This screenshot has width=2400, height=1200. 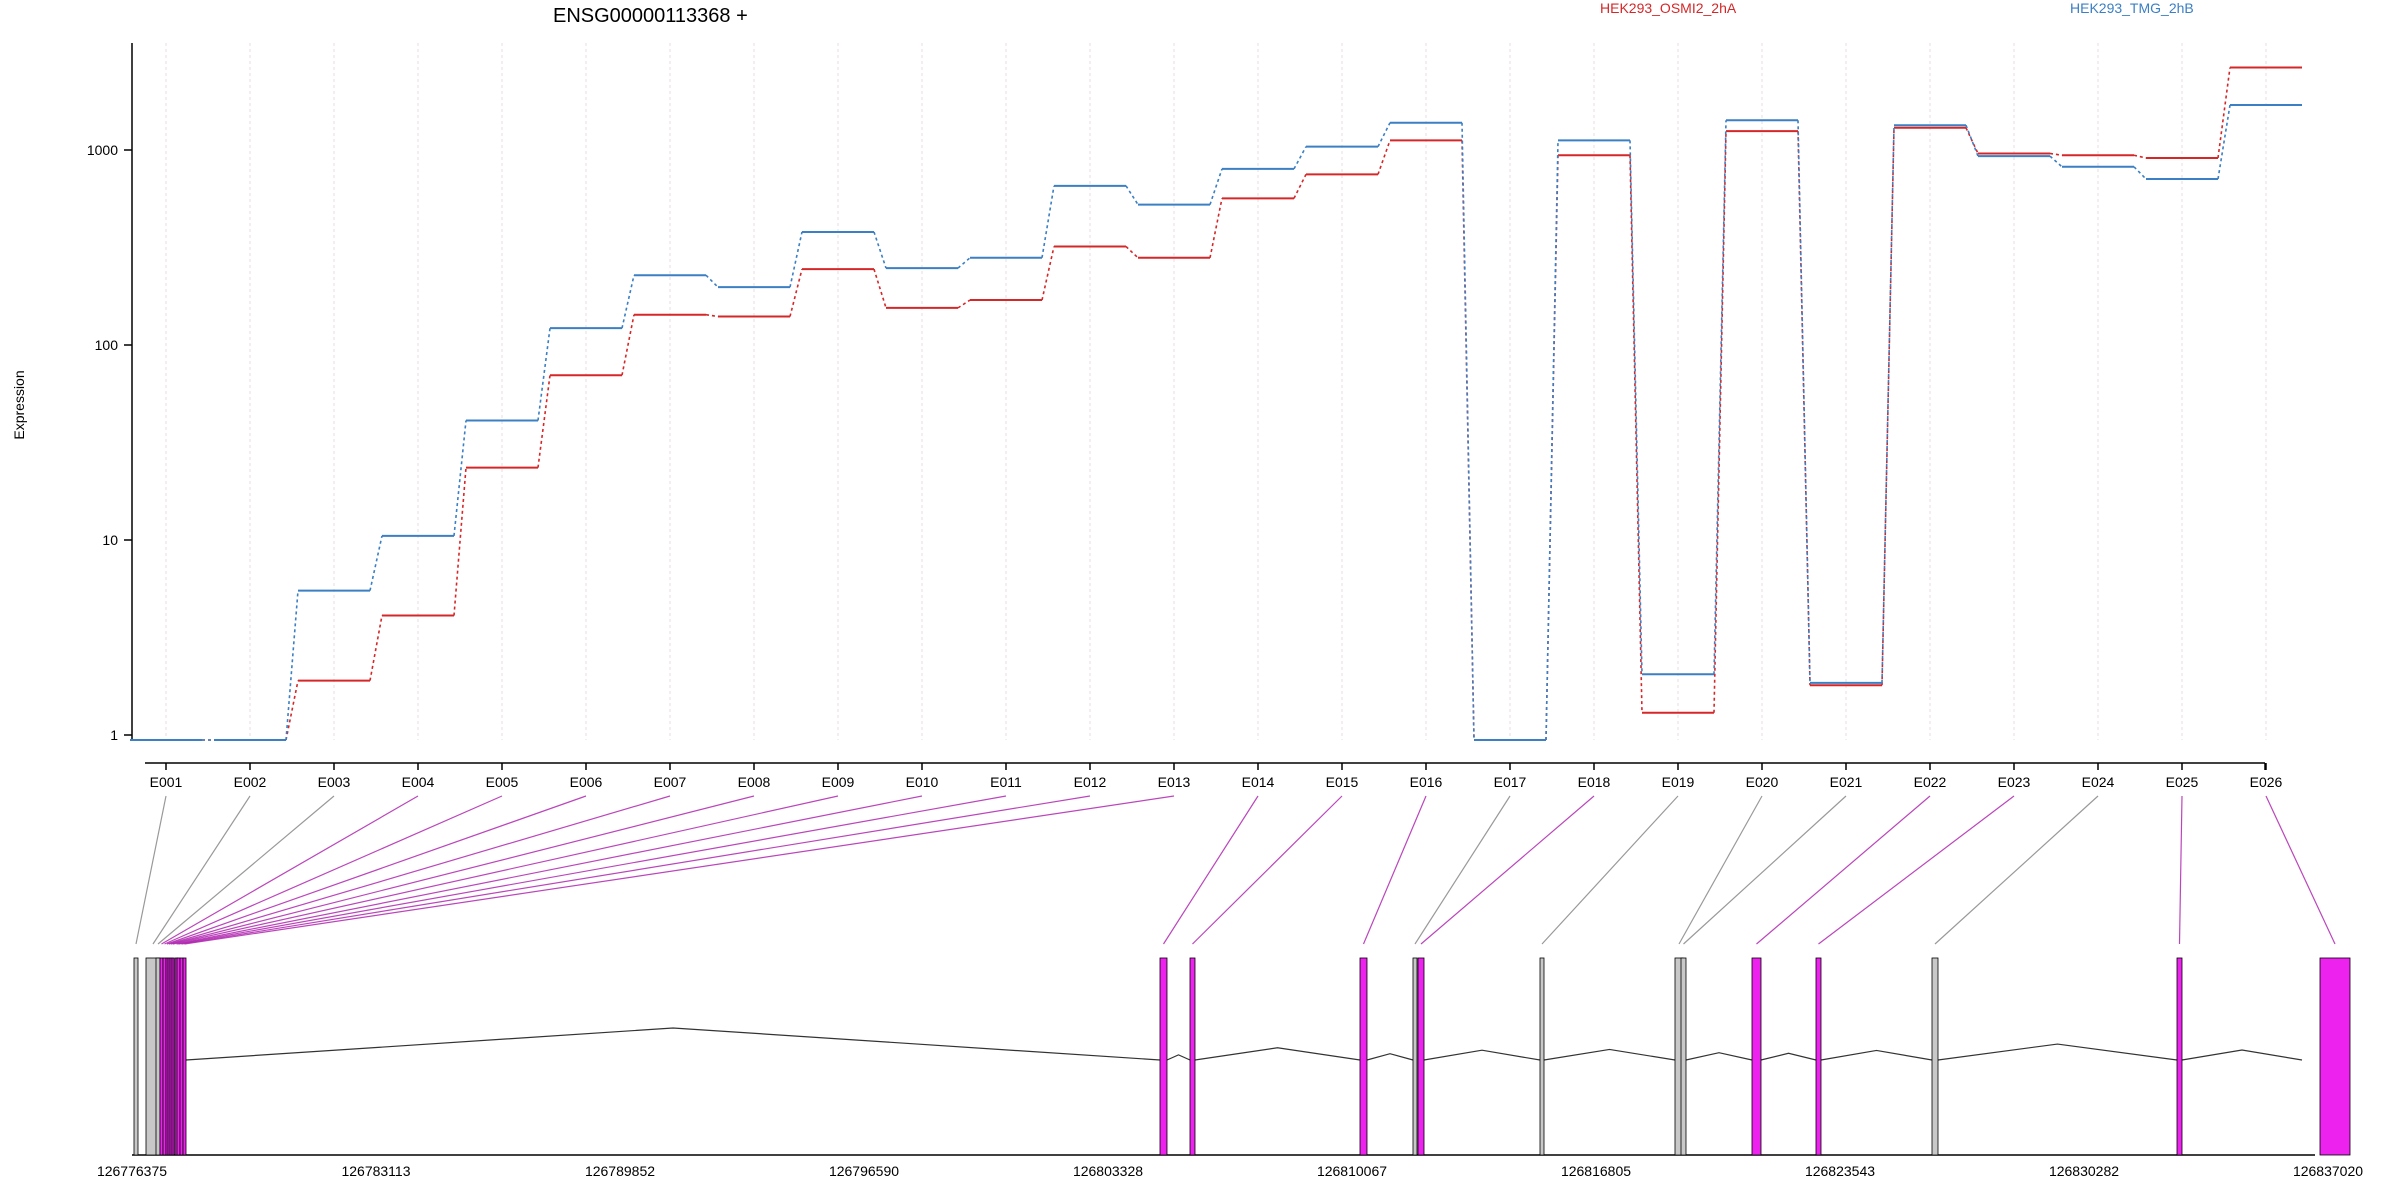 I want to click on x-tick-label: E022, so click(x=1930, y=782).